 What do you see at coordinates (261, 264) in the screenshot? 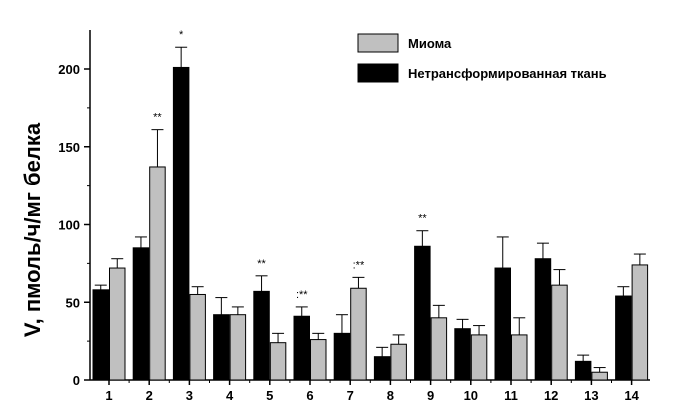
I see `significance-annotation-5: **` at bounding box center [261, 264].